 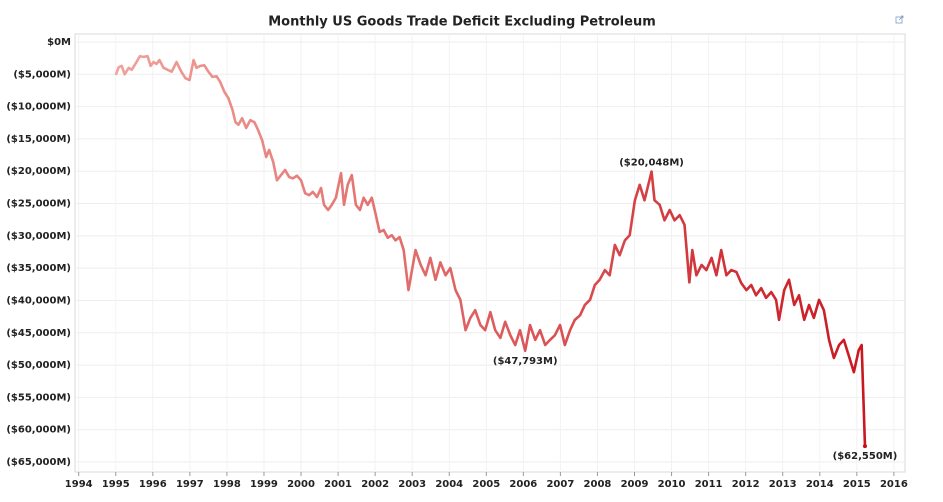 I want to click on x-tick-label: 2010, so click(x=672, y=484).